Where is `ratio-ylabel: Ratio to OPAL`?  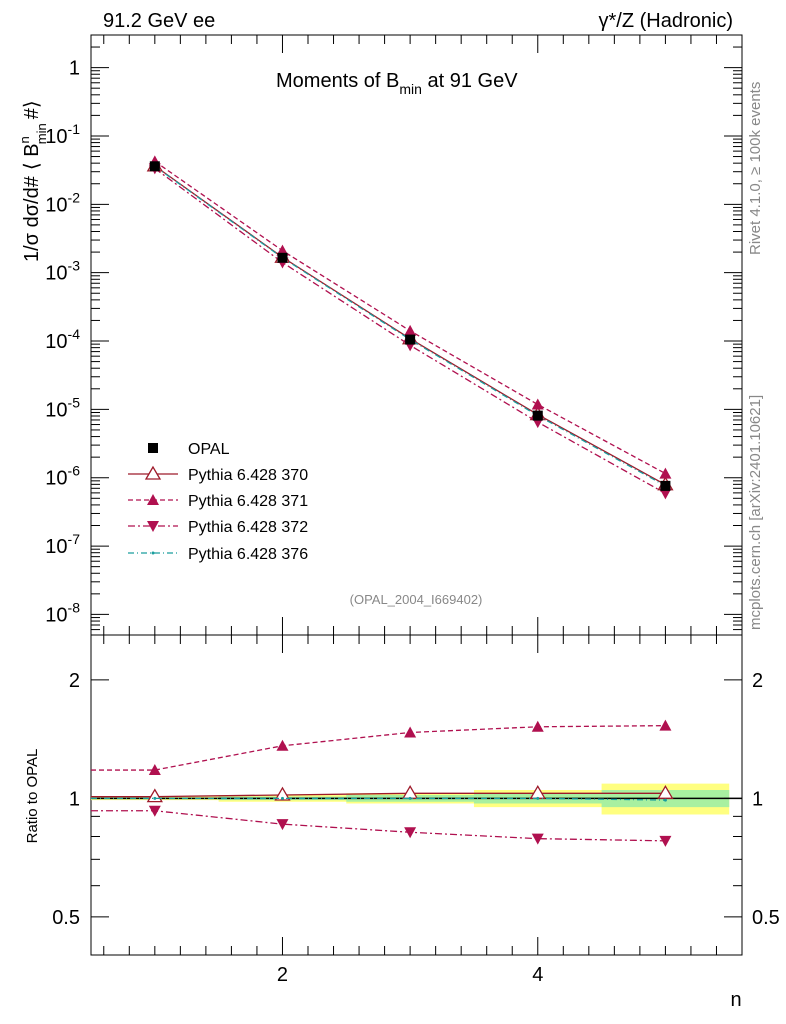
ratio-ylabel: Ratio to OPAL is located at coordinates (32, 796).